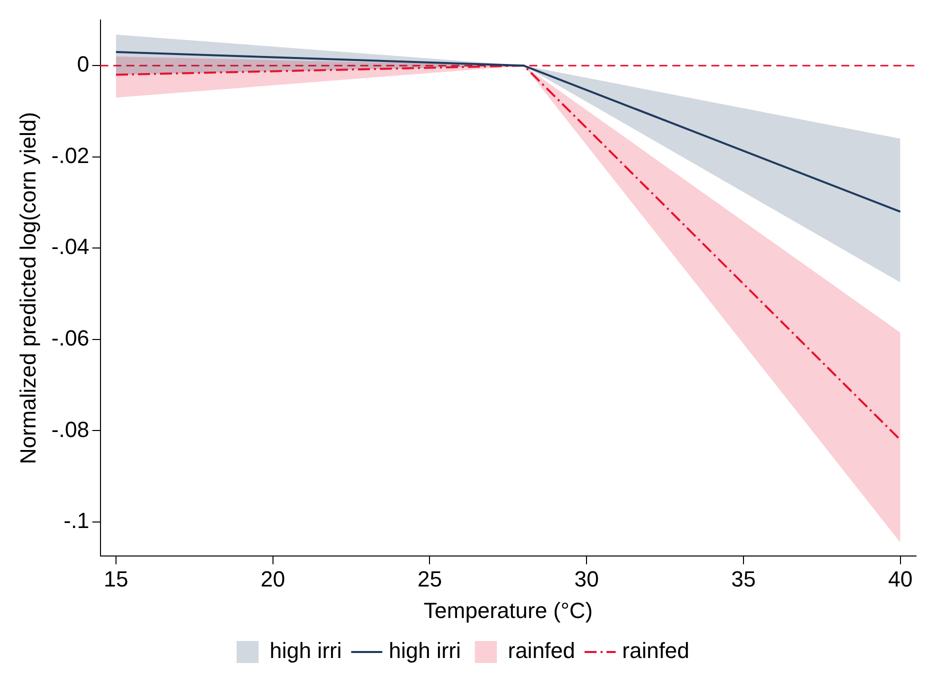  What do you see at coordinates (306, 651) in the screenshot?
I see `legend-label: high irri` at bounding box center [306, 651].